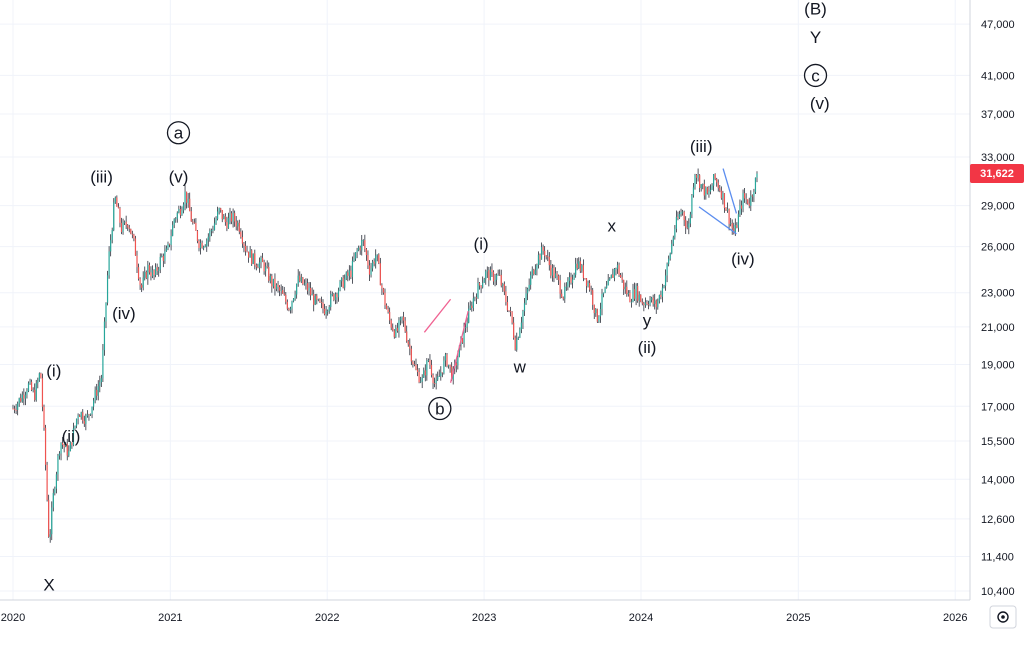 The width and height of the screenshot is (1024, 646). Describe the element at coordinates (998, 480) in the screenshot. I see `price-tick-label: 14,000` at that location.